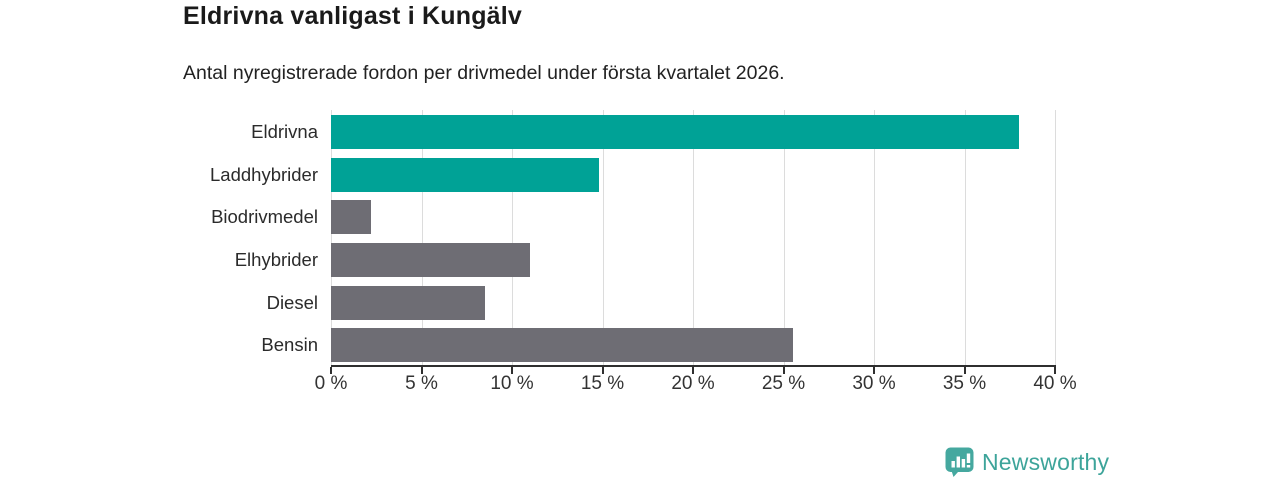  What do you see at coordinates (292, 302) in the screenshot?
I see `category-label: Diesel` at bounding box center [292, 302].